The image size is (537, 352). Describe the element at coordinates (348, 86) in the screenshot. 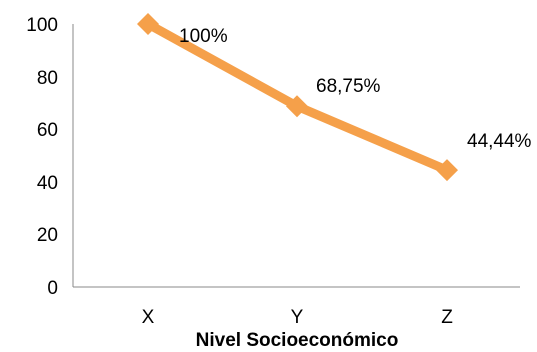

I see `data-label: 68,75%` at that location.